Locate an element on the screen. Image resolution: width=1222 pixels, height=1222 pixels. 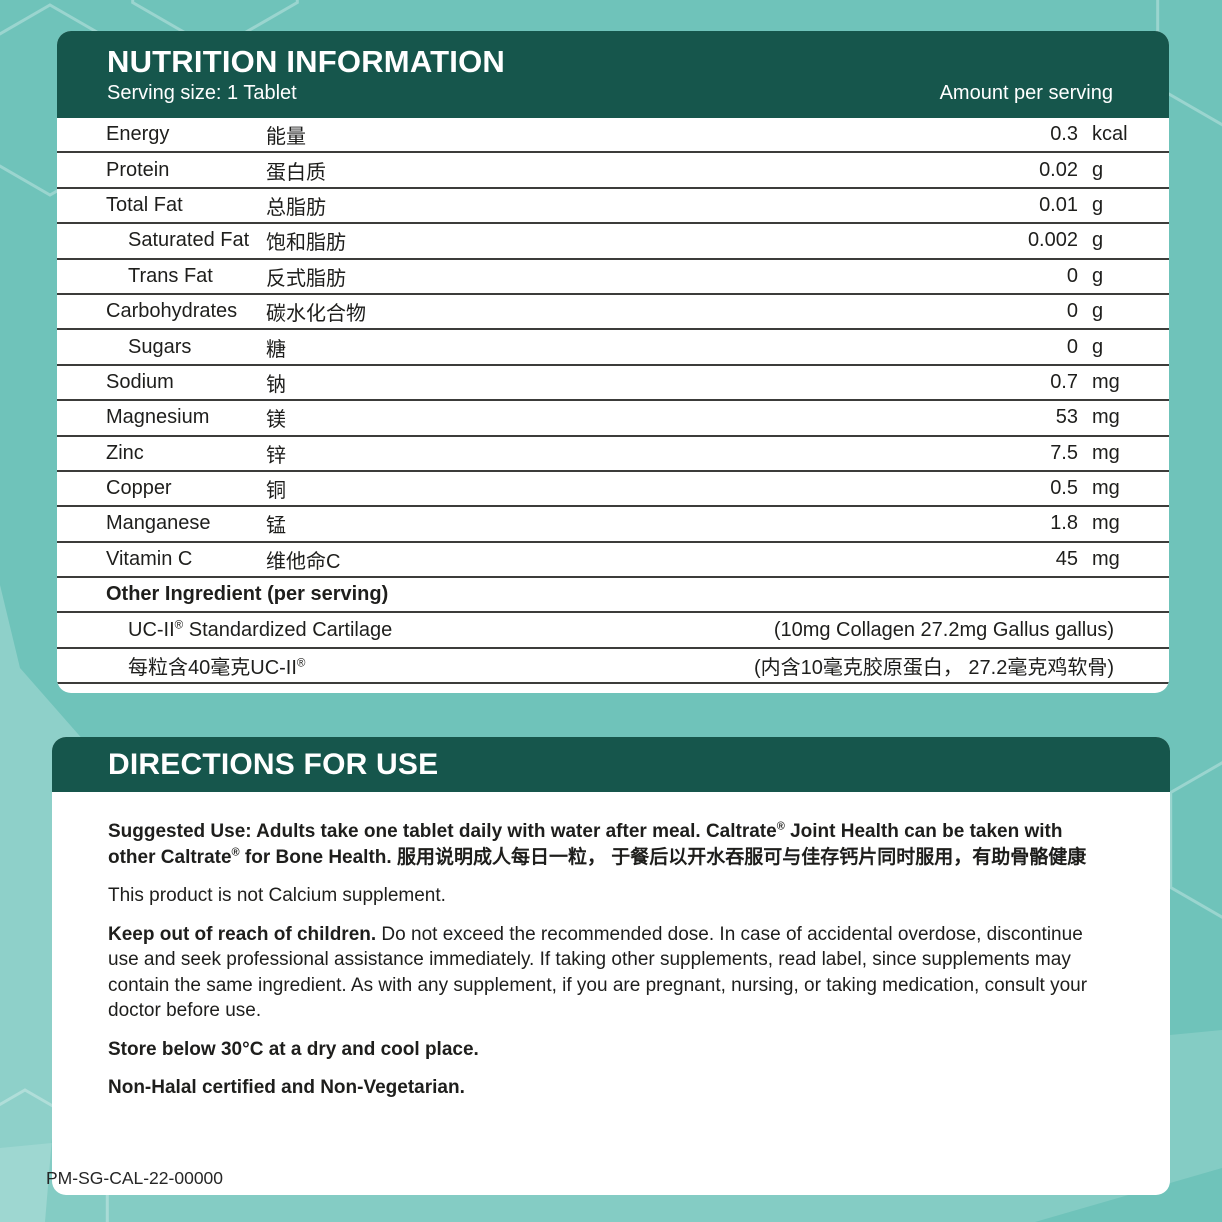
nutrient-row: Sodium 钠 0.7 mg is located at coordinates (613, 383).